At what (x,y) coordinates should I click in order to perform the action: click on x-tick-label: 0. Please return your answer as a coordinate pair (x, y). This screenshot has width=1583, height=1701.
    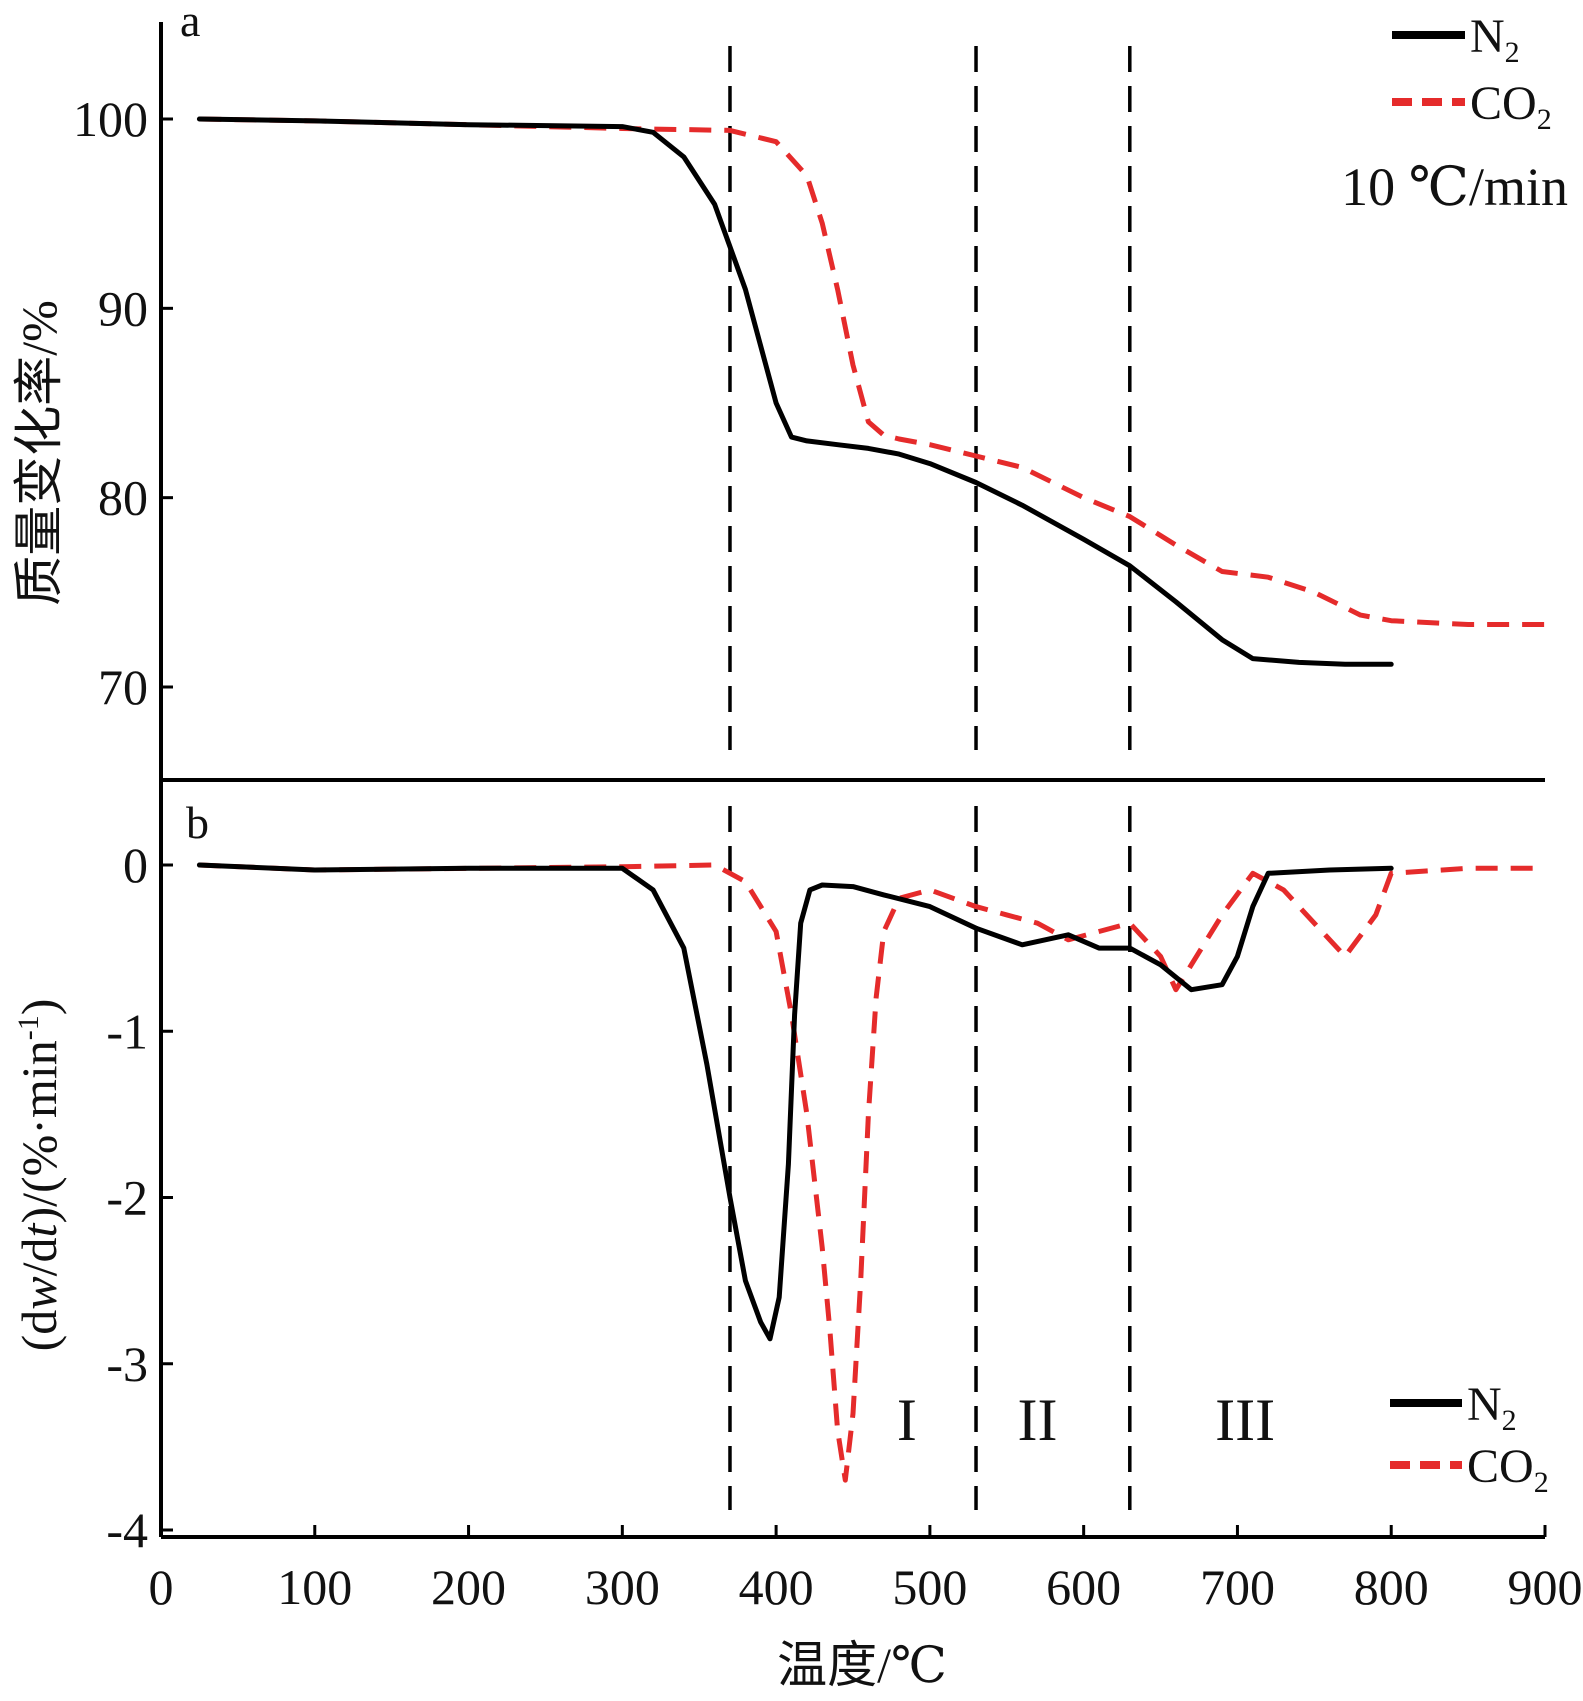
    Looking at the image, I should click on (161, 1587).